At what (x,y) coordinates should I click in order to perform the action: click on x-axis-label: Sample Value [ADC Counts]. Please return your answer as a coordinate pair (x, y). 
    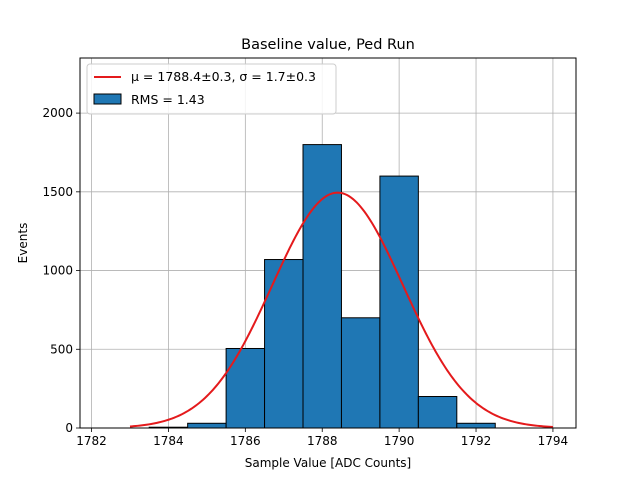
    Looking at the image, I should click on (328, 463).